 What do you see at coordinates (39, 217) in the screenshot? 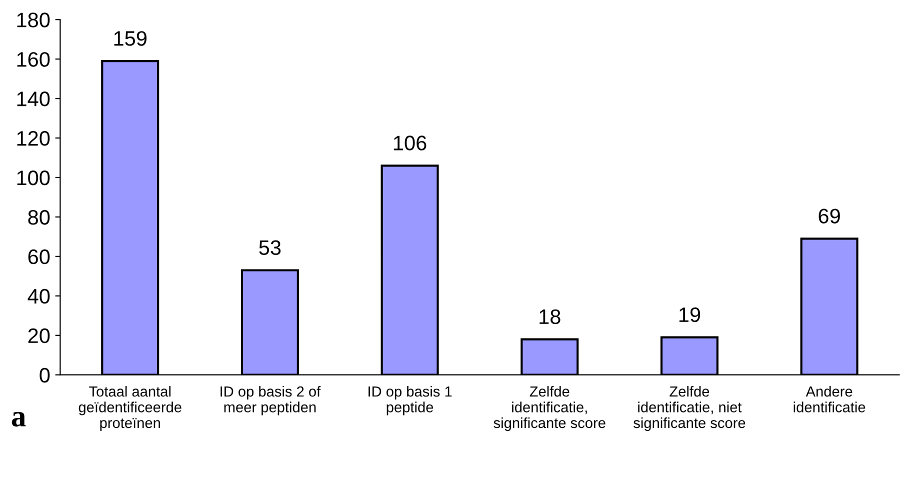
I see `y-tick-label: 80` at bounding box center [39, 217].